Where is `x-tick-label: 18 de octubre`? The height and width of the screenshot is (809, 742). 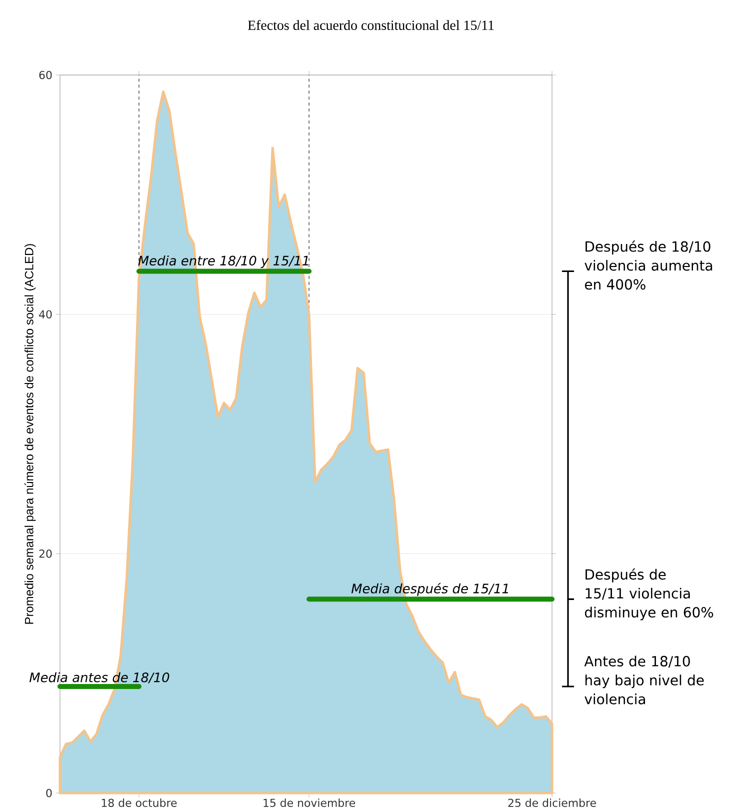 x-tick-label: 18 de octubre is located at coordinates (139, 803).